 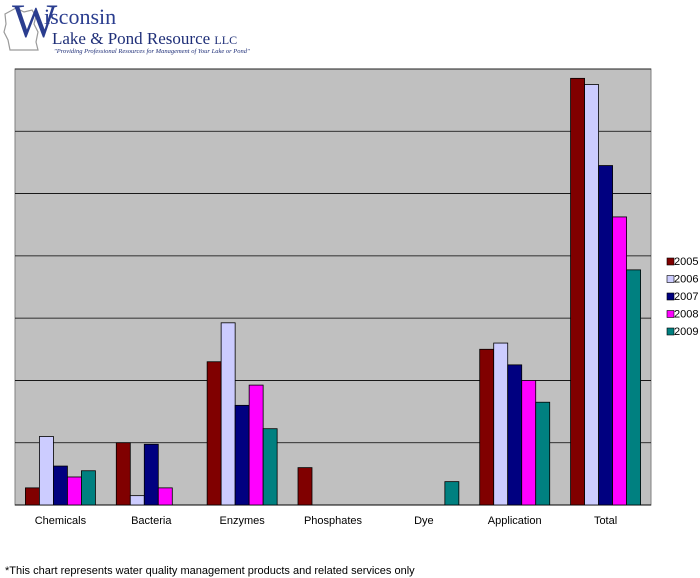 I want to click on bar-2008-total, so click(x=619, y=361).